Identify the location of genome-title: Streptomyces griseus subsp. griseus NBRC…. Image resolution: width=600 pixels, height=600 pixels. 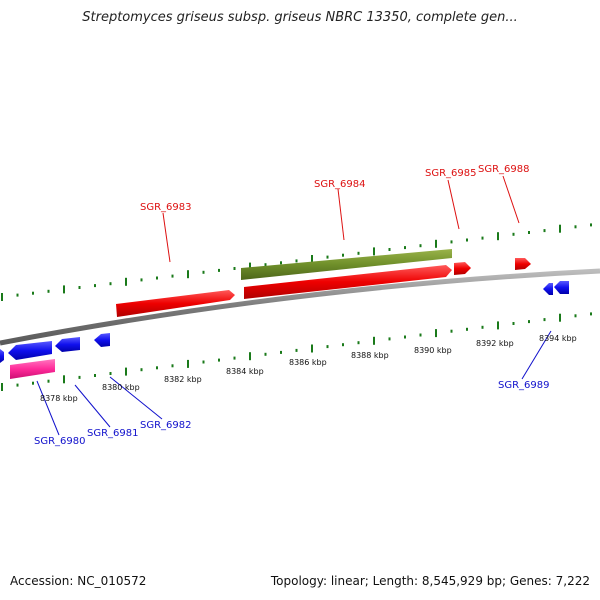
(300, 17).